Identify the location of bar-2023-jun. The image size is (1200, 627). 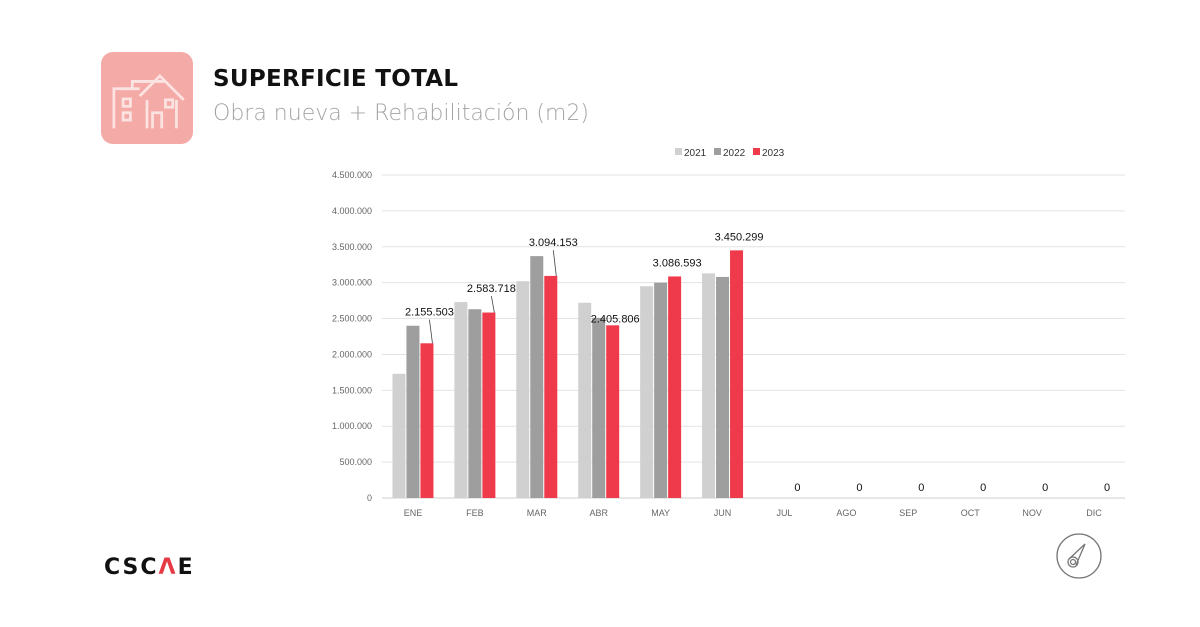
(737, 374).